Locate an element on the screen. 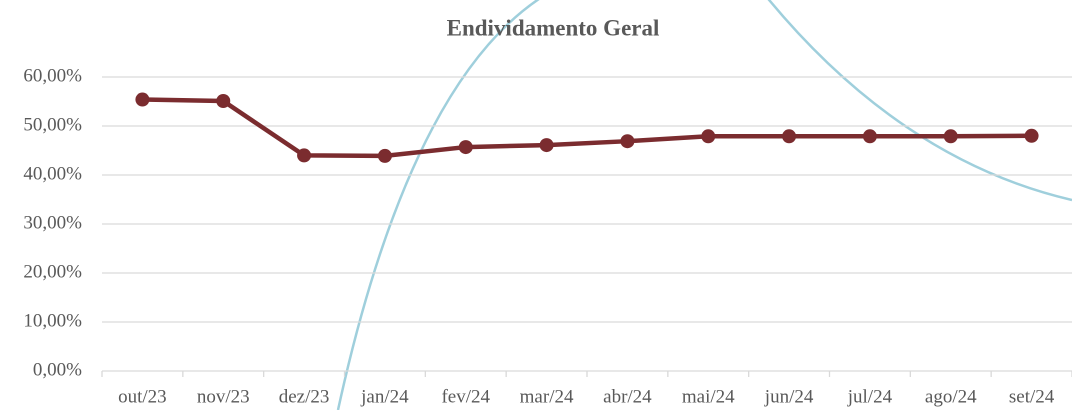  x-tick-label: mai/24 is located at coordinates (708, 396).